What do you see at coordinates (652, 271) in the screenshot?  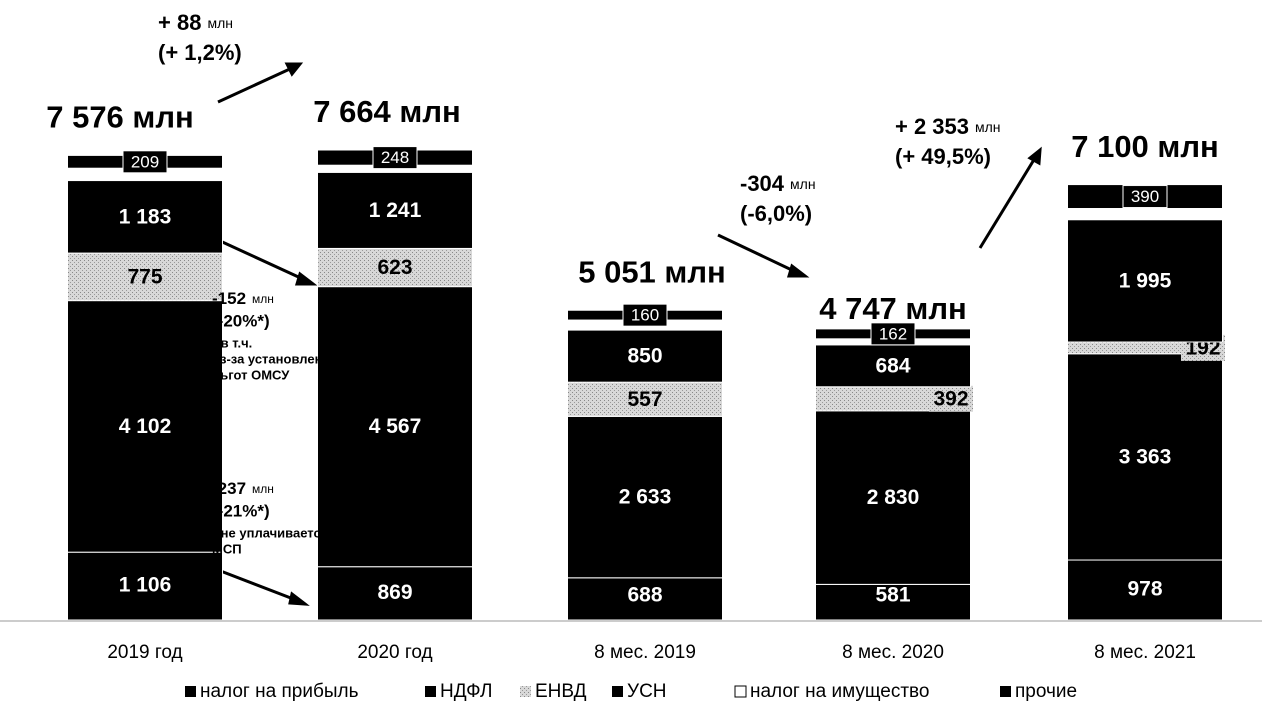 I see `total-label: 5 051 млн` at bounding box center [652, 271].